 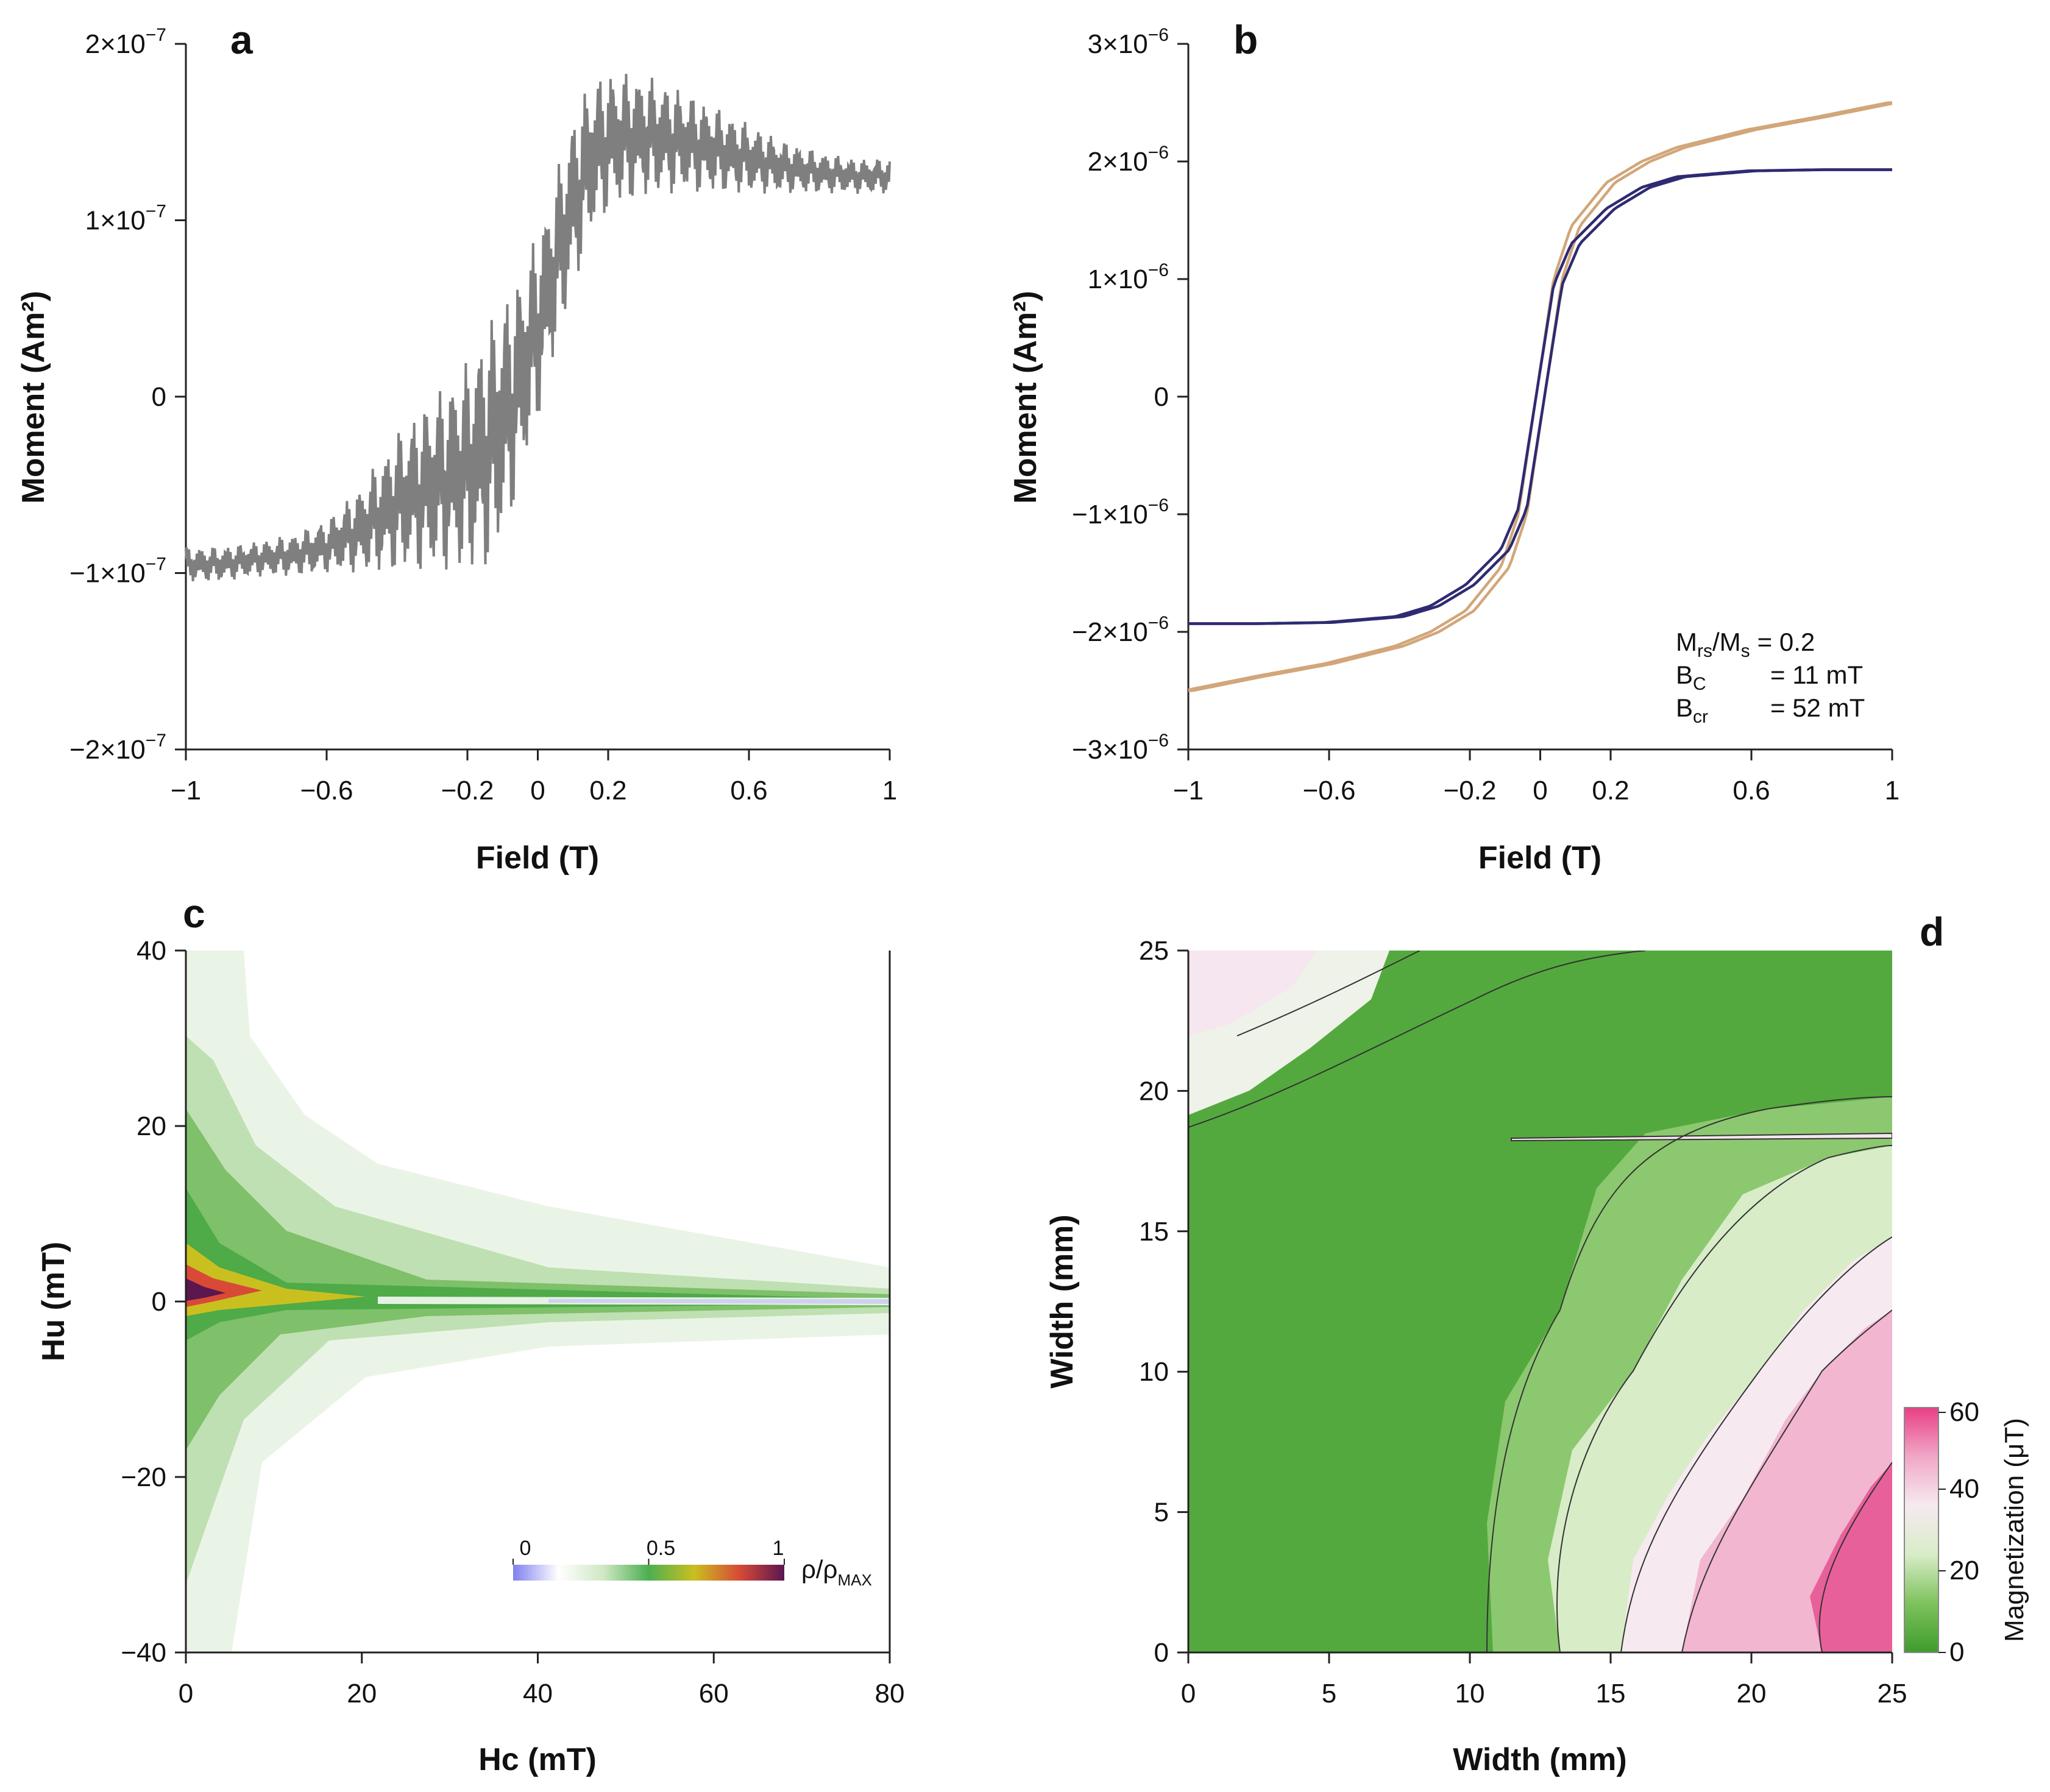 What do you see at coordinates (714, 1694) in the screenshot?
I see `panel-c-x-tick-label: 60` at bounding box center [714, 1694].